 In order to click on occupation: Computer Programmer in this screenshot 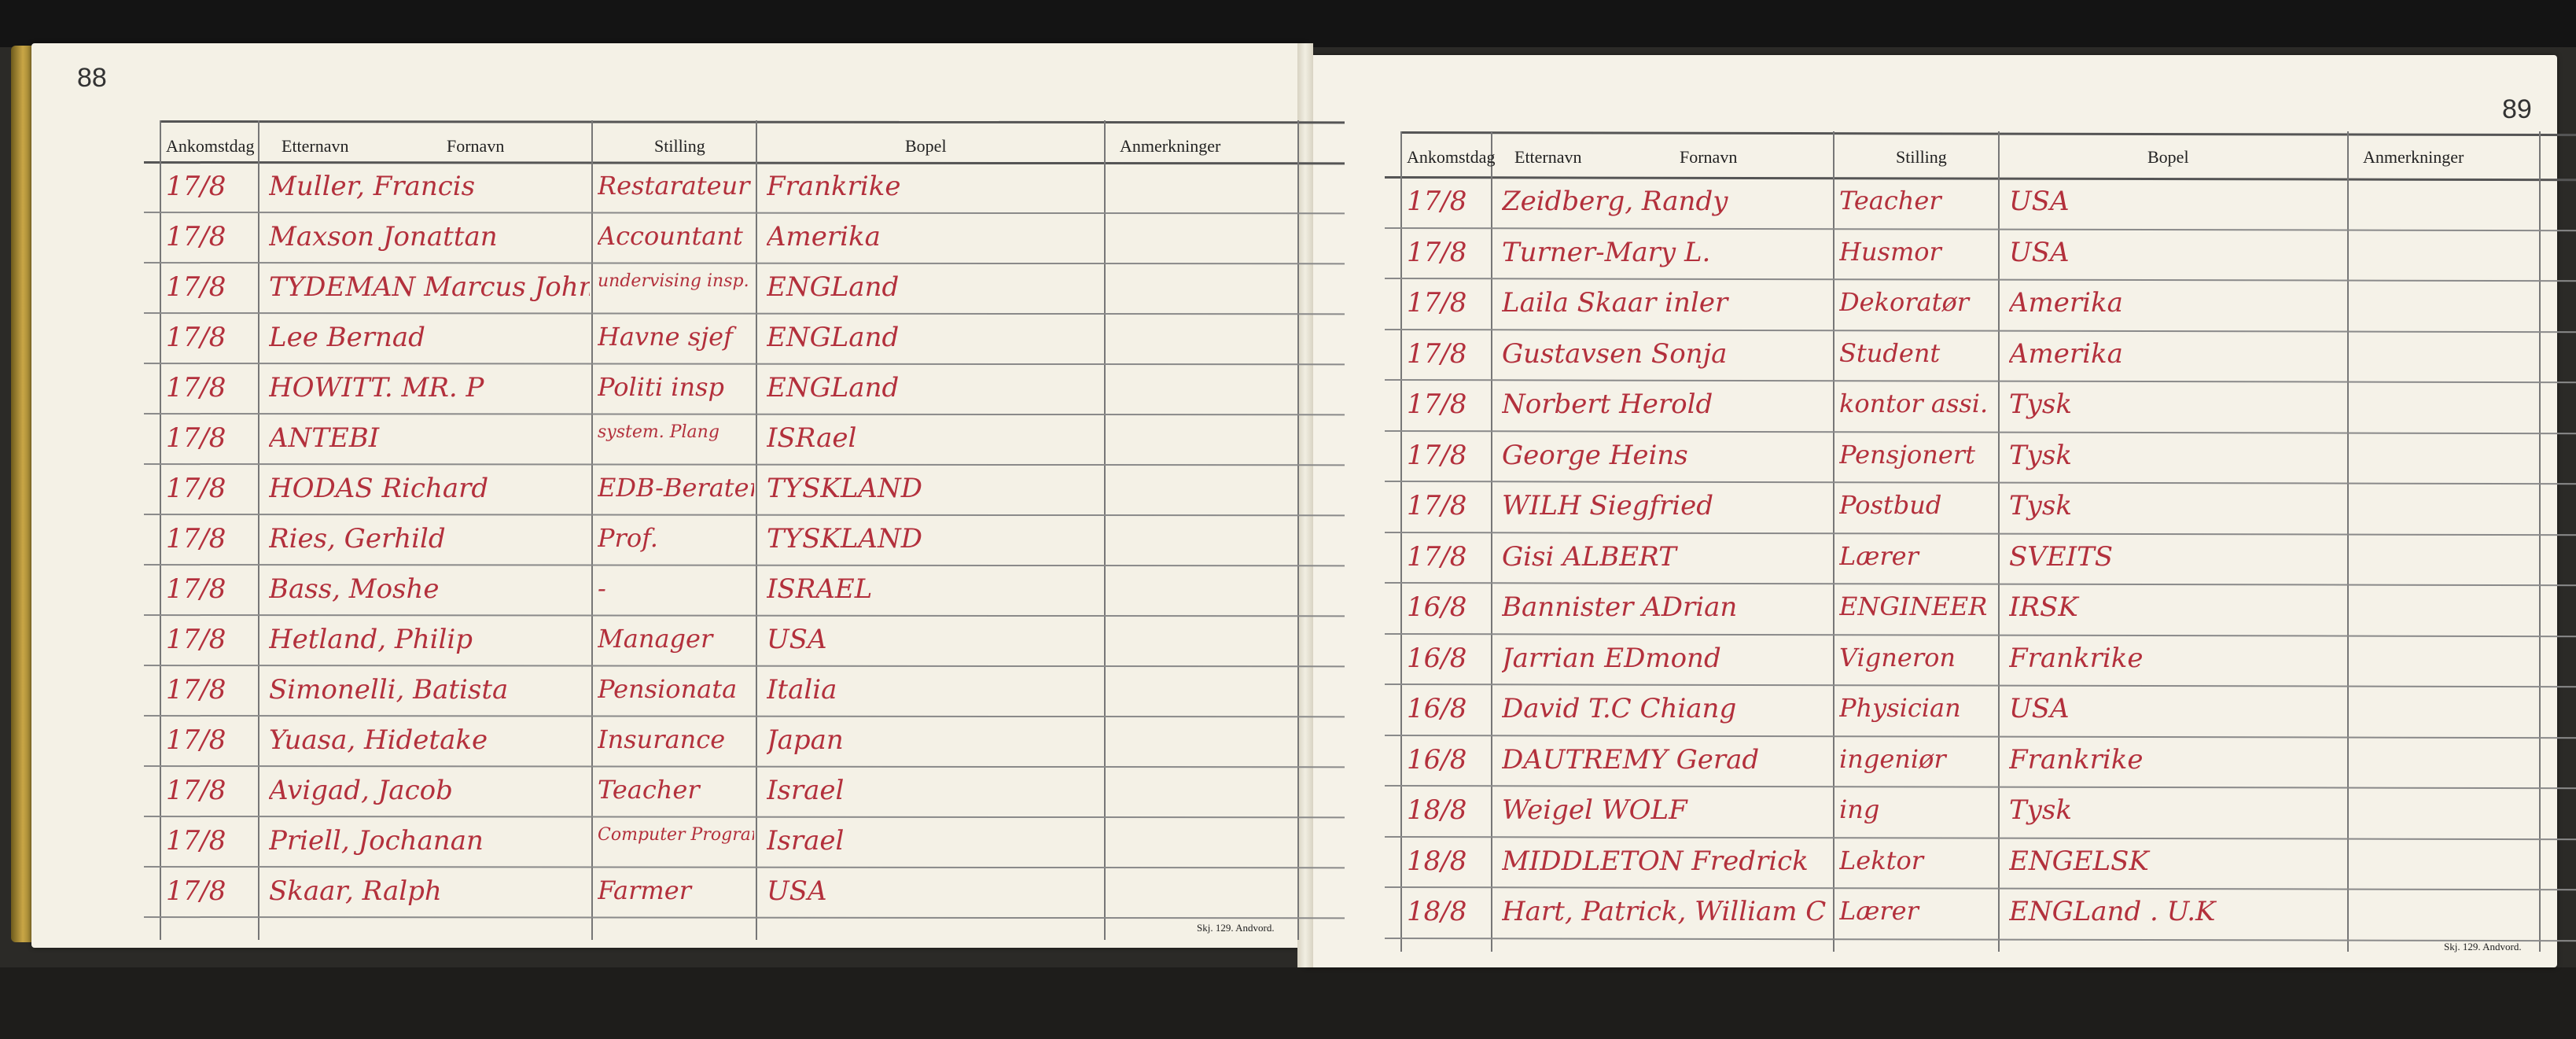, I will do `click(676, 835)`.